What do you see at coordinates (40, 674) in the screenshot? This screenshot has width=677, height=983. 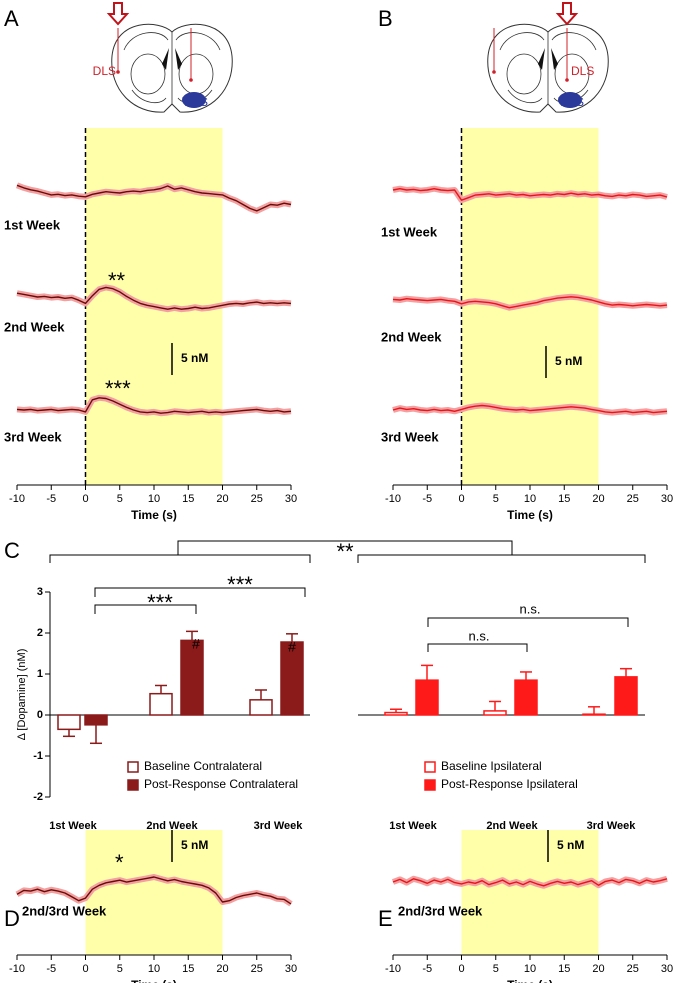 I see `y-tick-label: 1` at bounding box center [40, 674].